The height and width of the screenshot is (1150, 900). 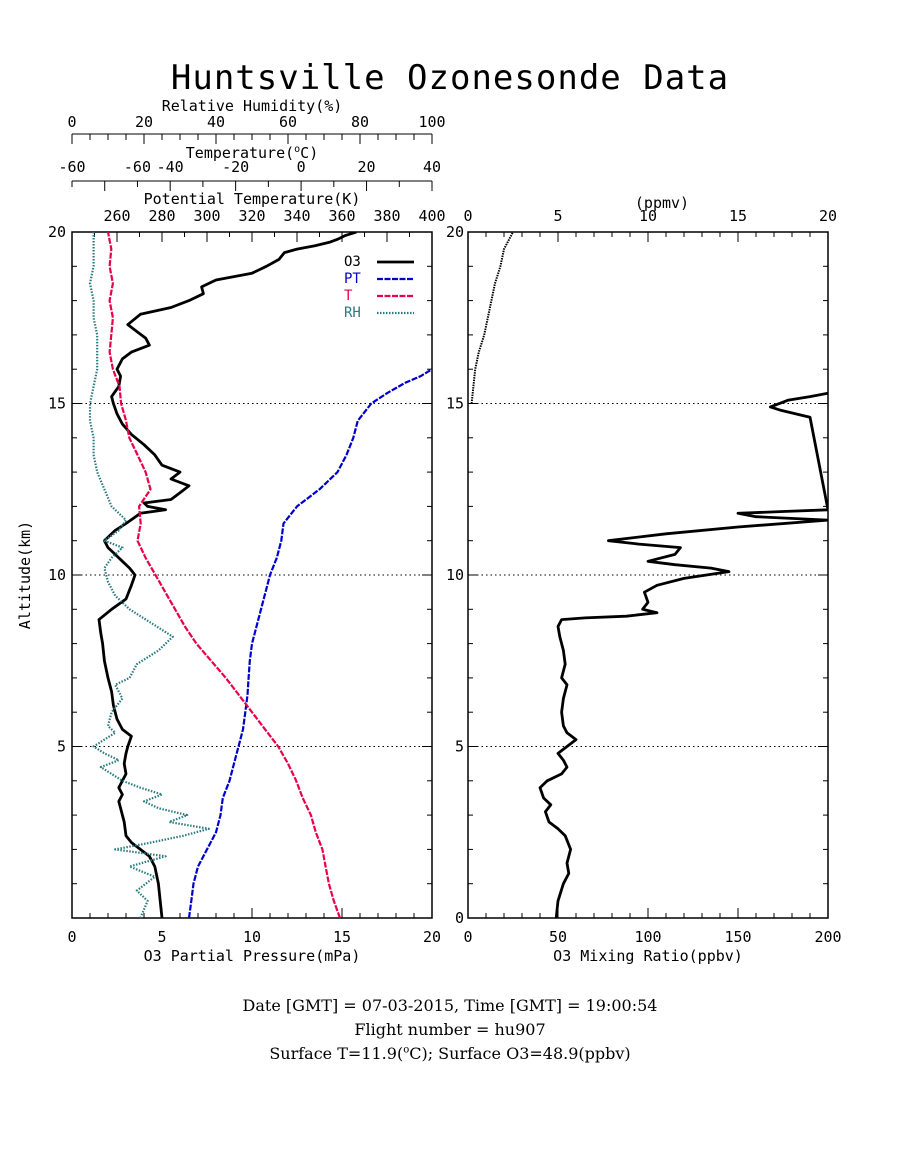 I want to click on left-ytick-label: 15, so click(x=57, y=404).